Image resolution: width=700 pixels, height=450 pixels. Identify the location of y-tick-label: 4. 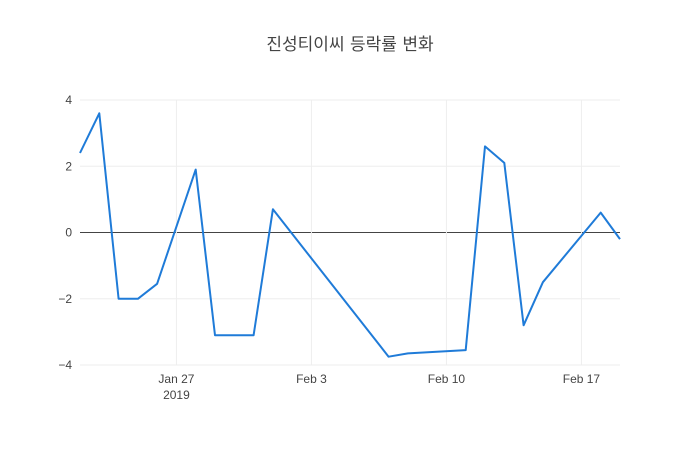
(68, 100).